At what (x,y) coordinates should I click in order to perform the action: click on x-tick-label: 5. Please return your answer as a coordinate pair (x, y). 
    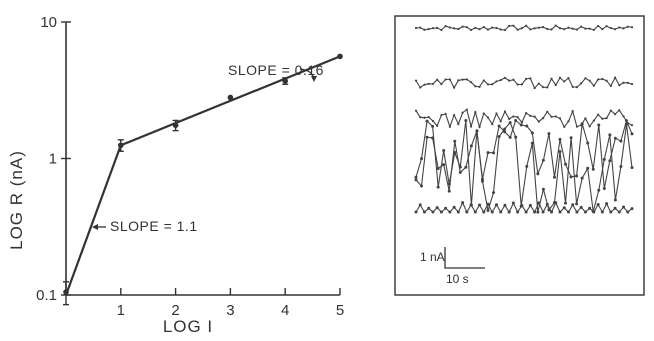
    Looking at the image, I should click on (340, 310).